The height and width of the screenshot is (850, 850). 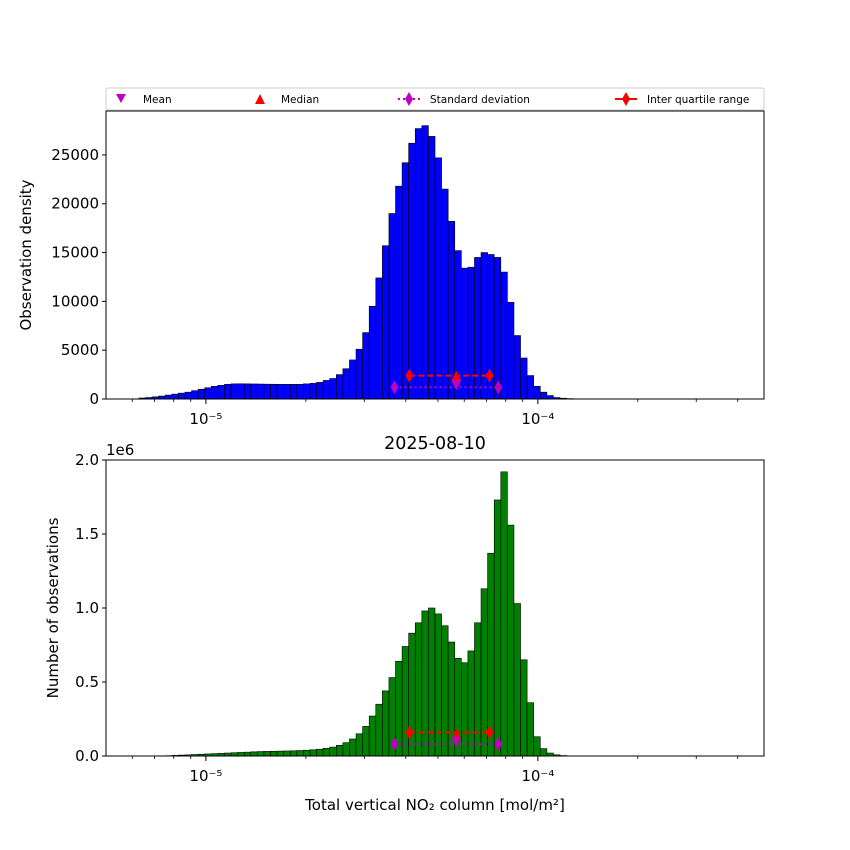 What do you see at coordinates (87, 460) in the screenshot?
I see `y-tick-label: 2.0` at bounding box center [87, 460].